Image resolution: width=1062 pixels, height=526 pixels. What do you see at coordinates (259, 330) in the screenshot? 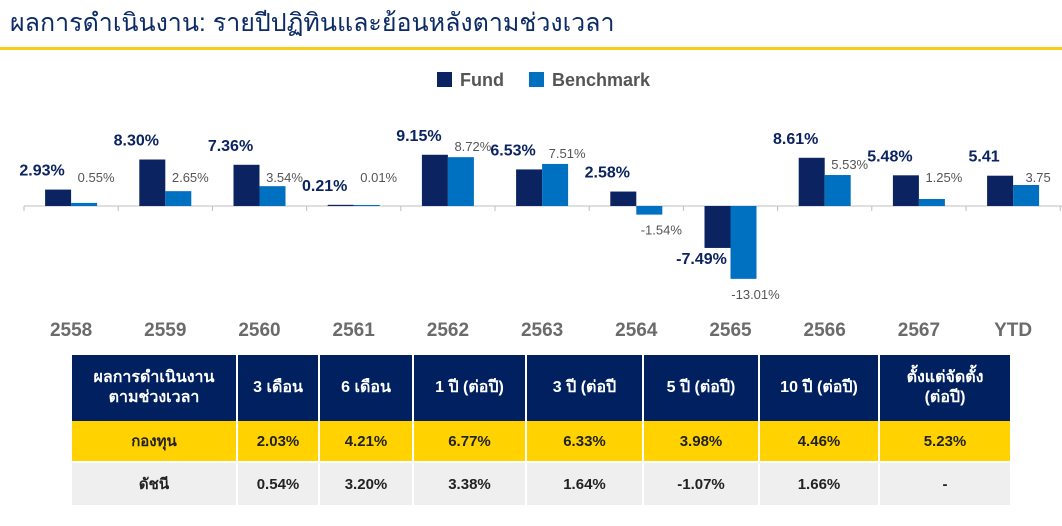
I see `x-tick-label: 2560` at bounding box center [259, 330].